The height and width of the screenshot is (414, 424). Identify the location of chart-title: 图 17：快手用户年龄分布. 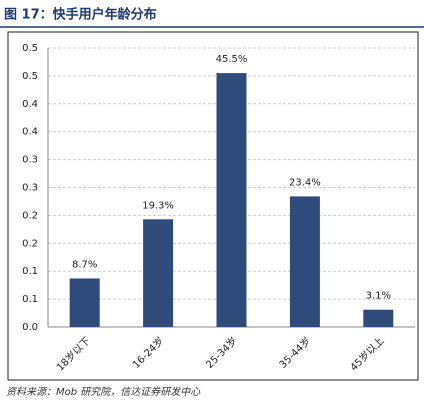
(80, 15).